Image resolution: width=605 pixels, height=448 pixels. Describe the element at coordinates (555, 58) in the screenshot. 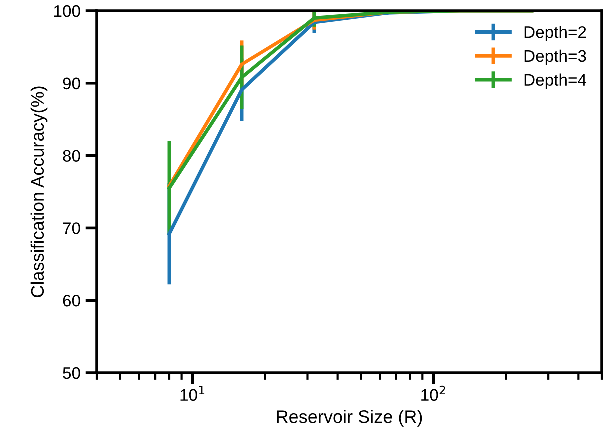

I see `legend-label: Depth=3` at that location.